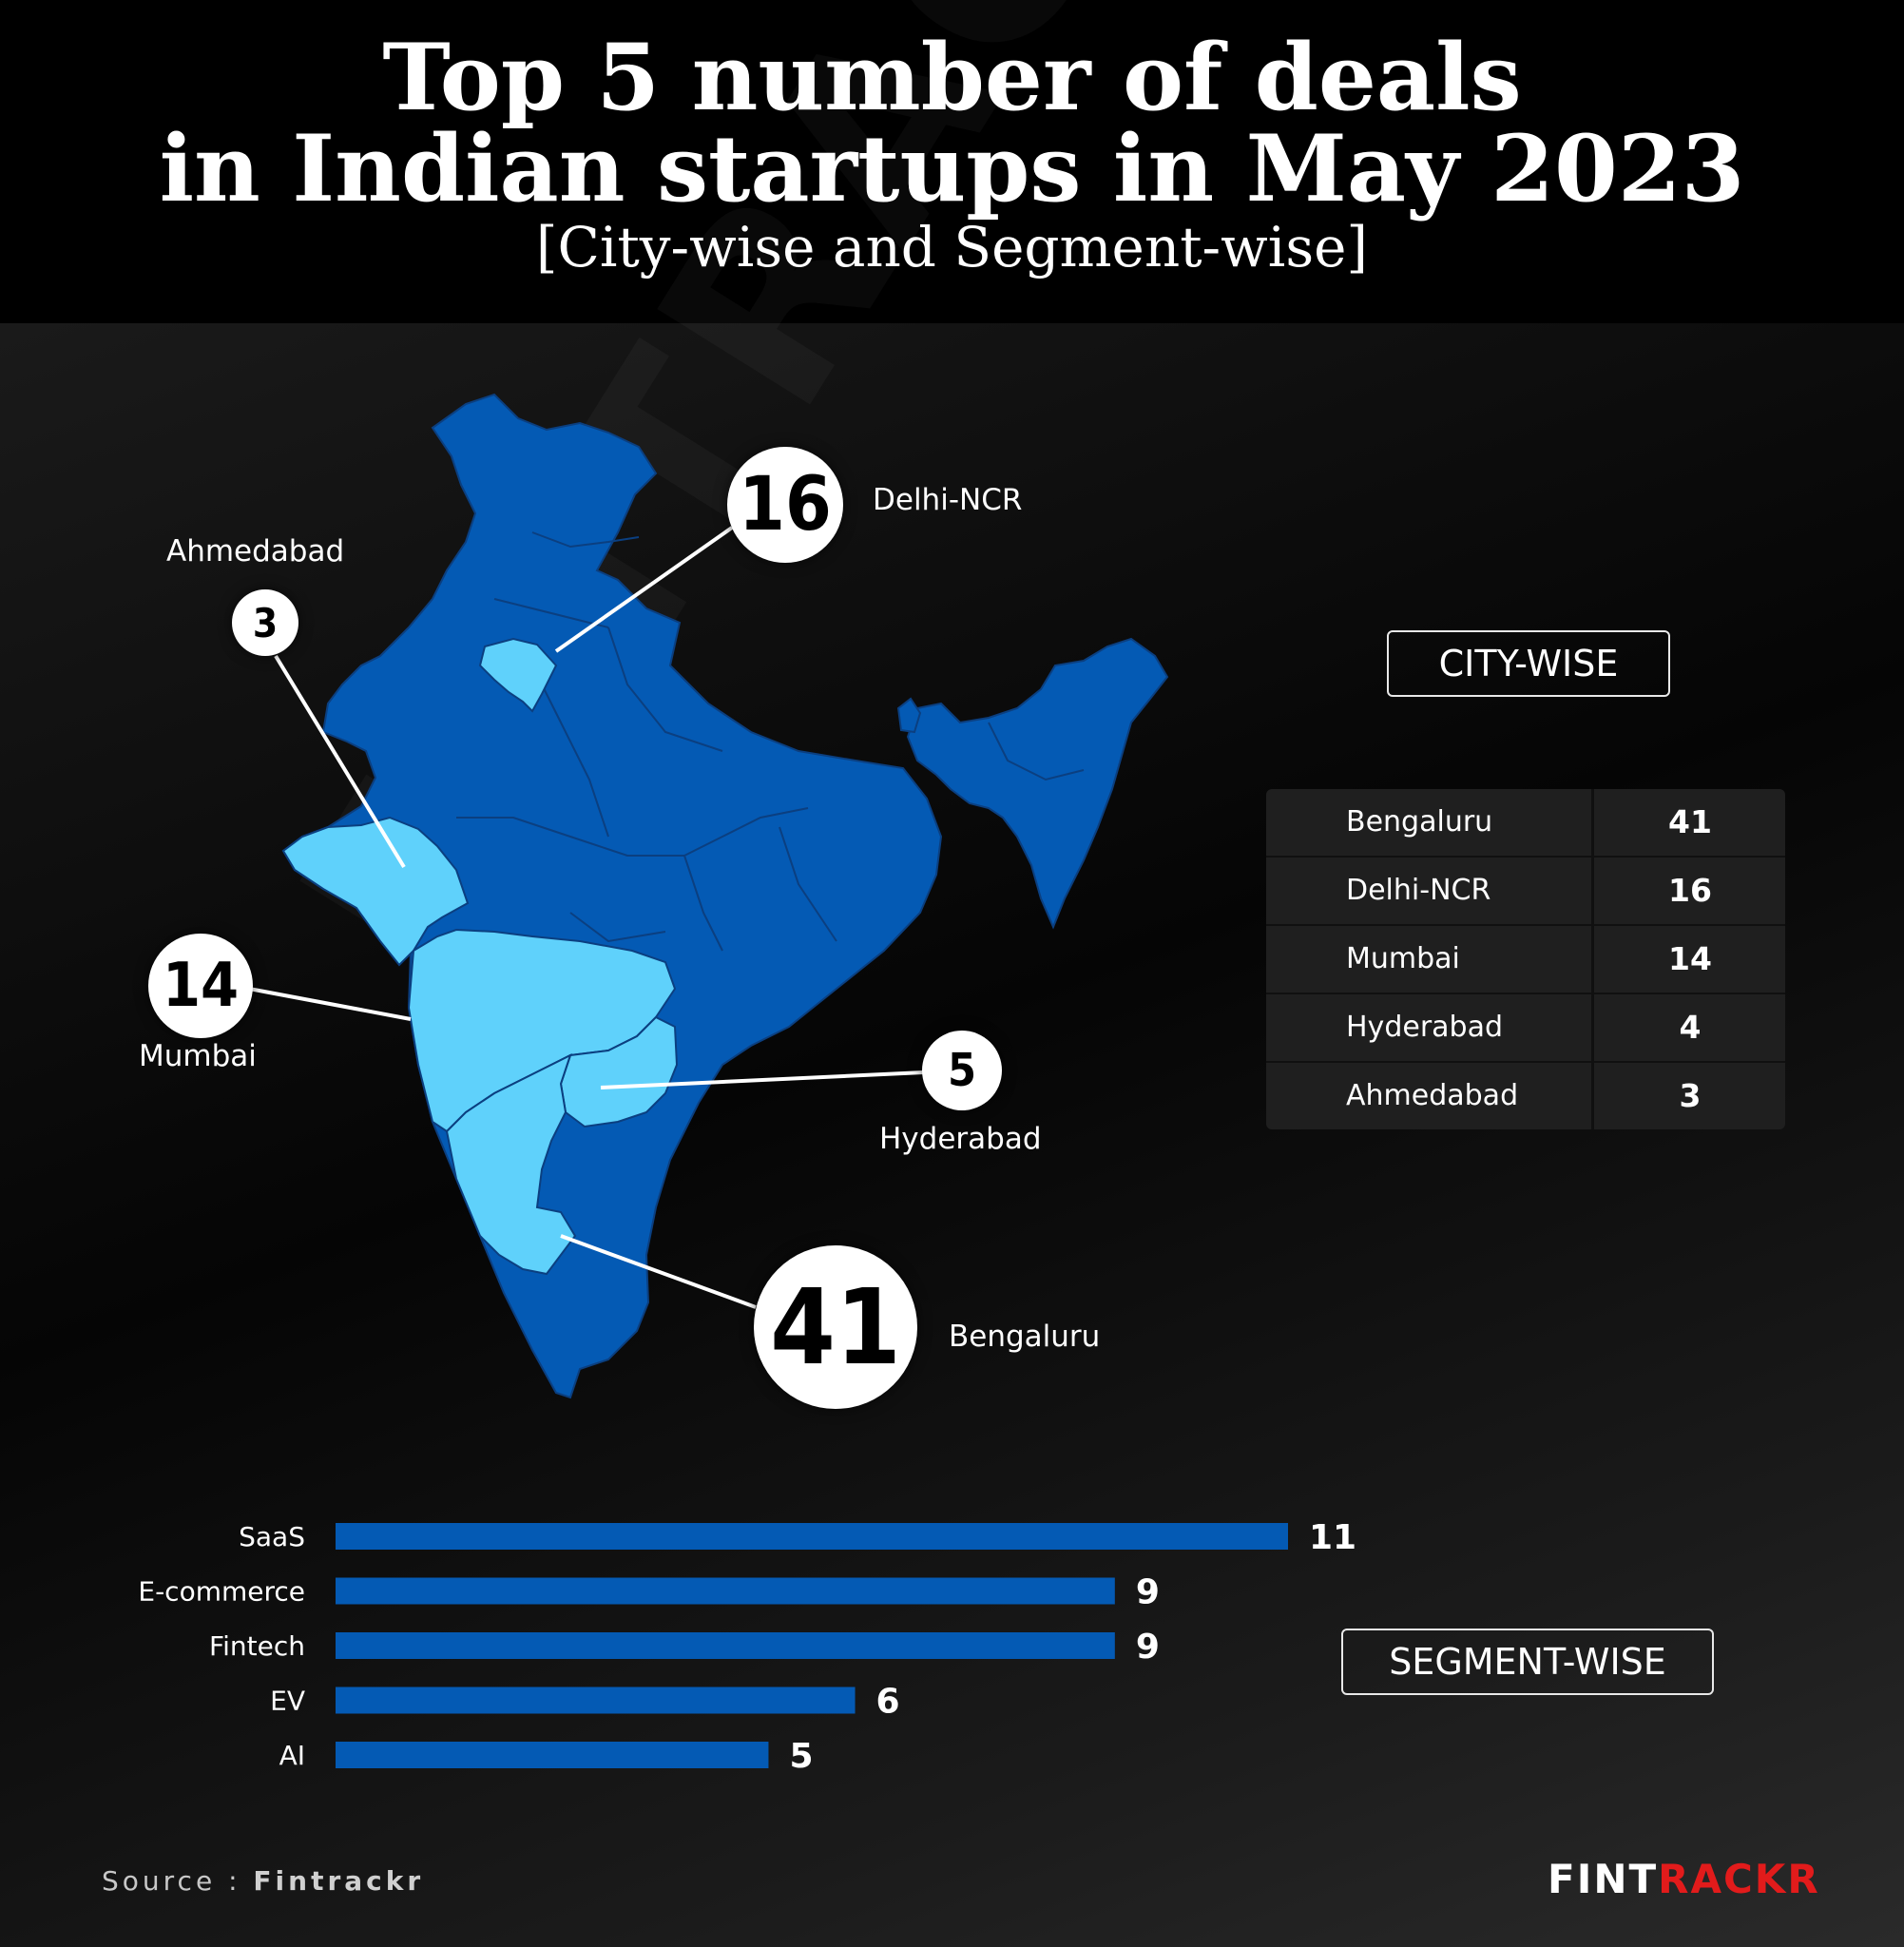  I want to click on table-cell-city: Bengaluru, so click(1419, 822).